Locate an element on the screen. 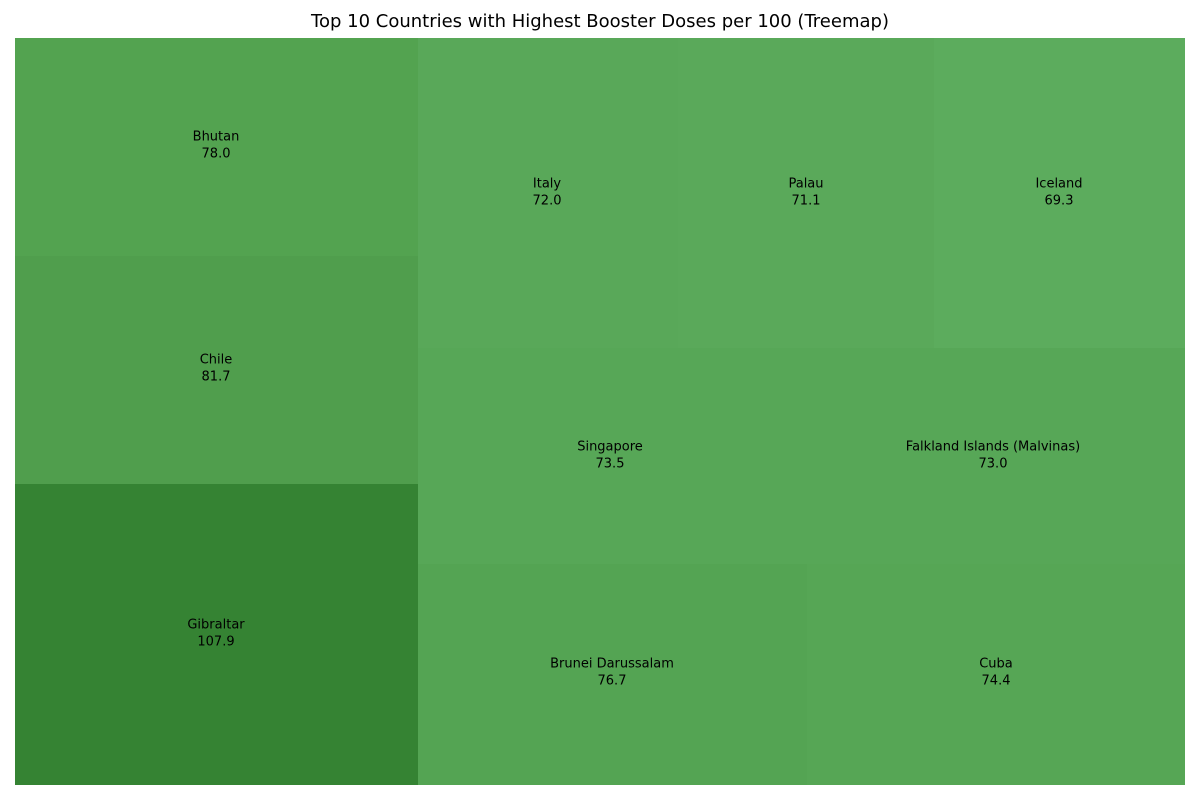 This screenshot has height=800, width=1200. tile-label-singapore: Singapore 73.5 is located at coordinates (610, 456).